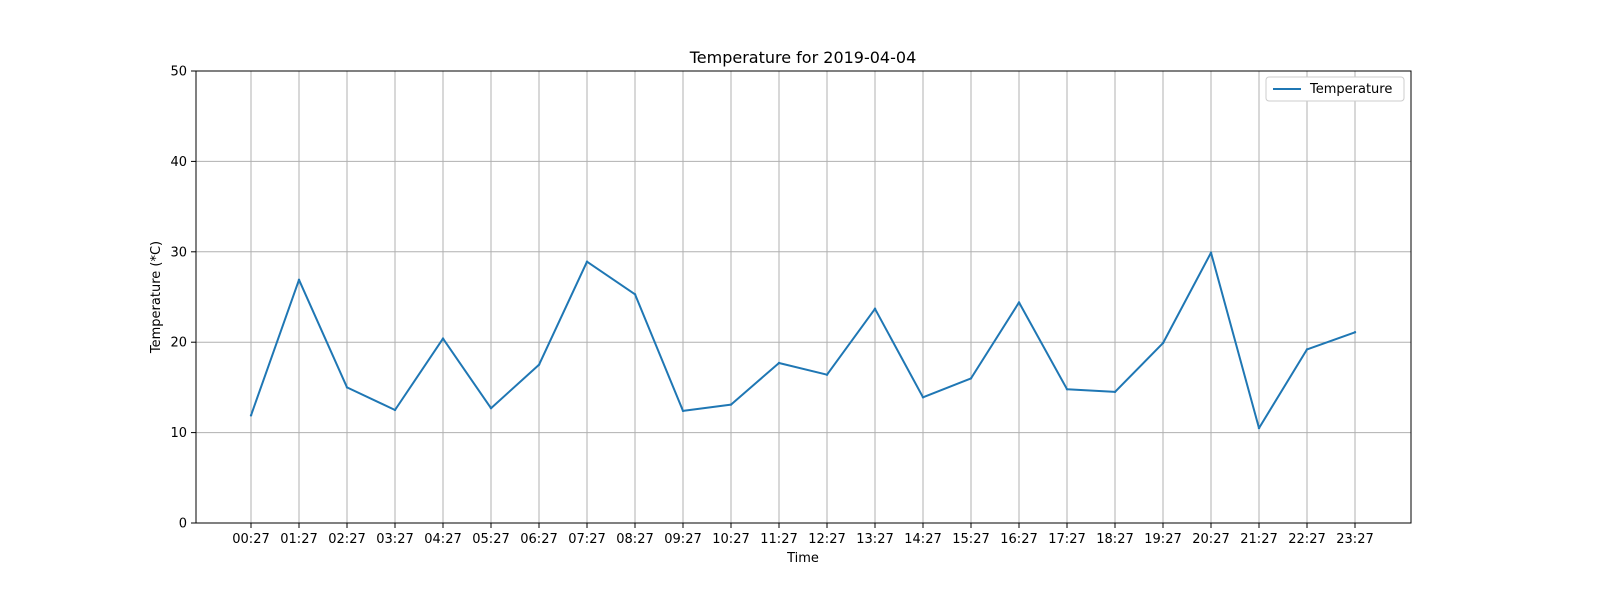 The height and width of the screenshot is (600, 1600). Describe the element at coordinates (442, 539) in the screenshot. I see `x-tick-label: 04:27` at that location.